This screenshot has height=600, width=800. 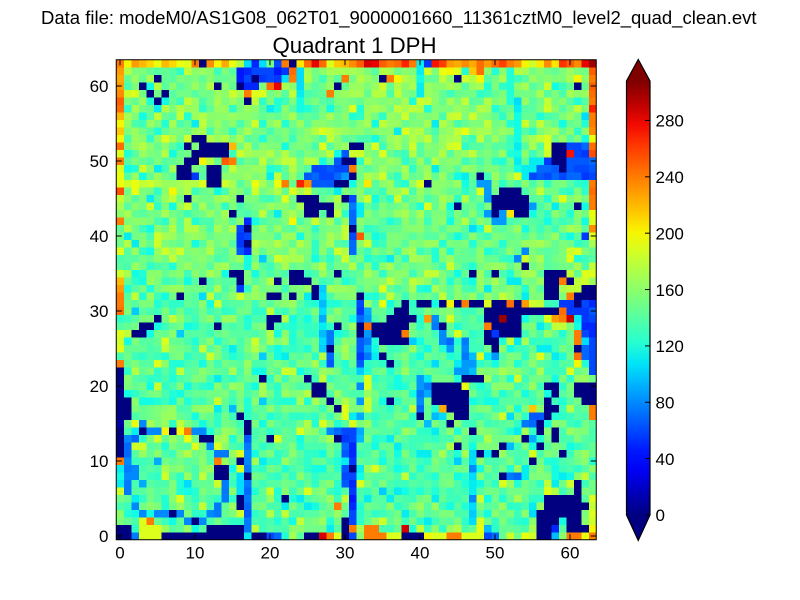 I want to click on svg-text: 160, so click(x=670, y=290).